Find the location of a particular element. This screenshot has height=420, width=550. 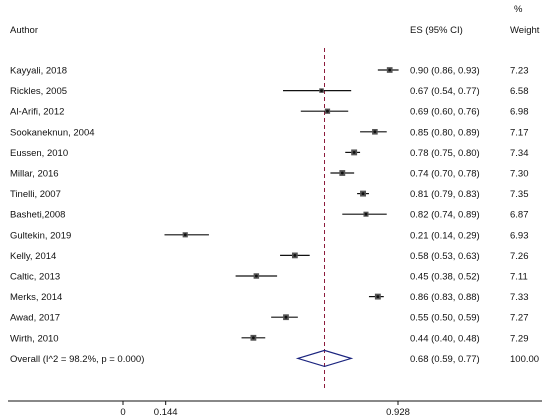

study-weight: 6.58 is located at coordinates (519, 91).